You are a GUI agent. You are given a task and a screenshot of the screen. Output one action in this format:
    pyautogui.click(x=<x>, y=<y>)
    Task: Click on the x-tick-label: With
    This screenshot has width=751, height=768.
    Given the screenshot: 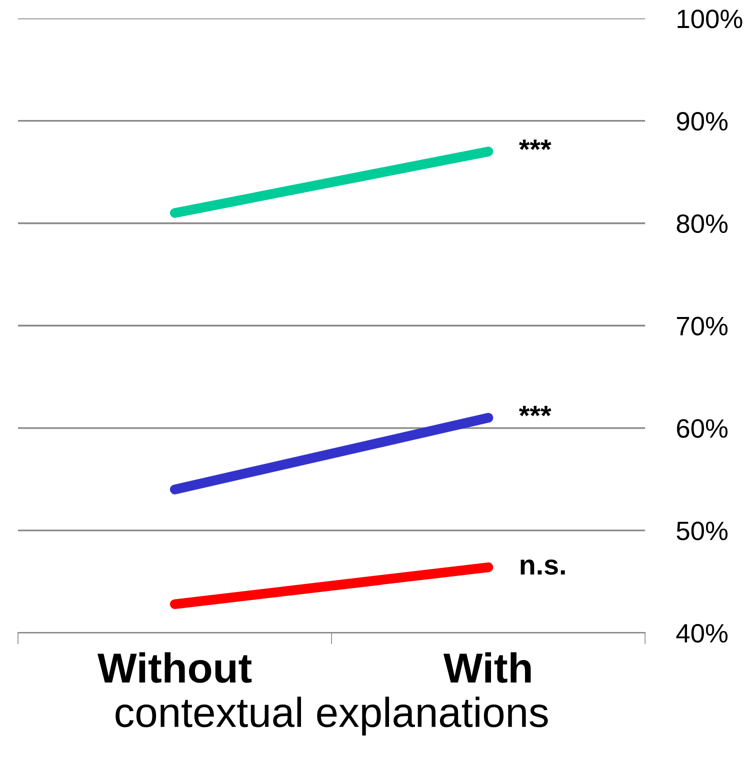 What is the action you would take?
    pyautogui.click(x=487, y=667)
    